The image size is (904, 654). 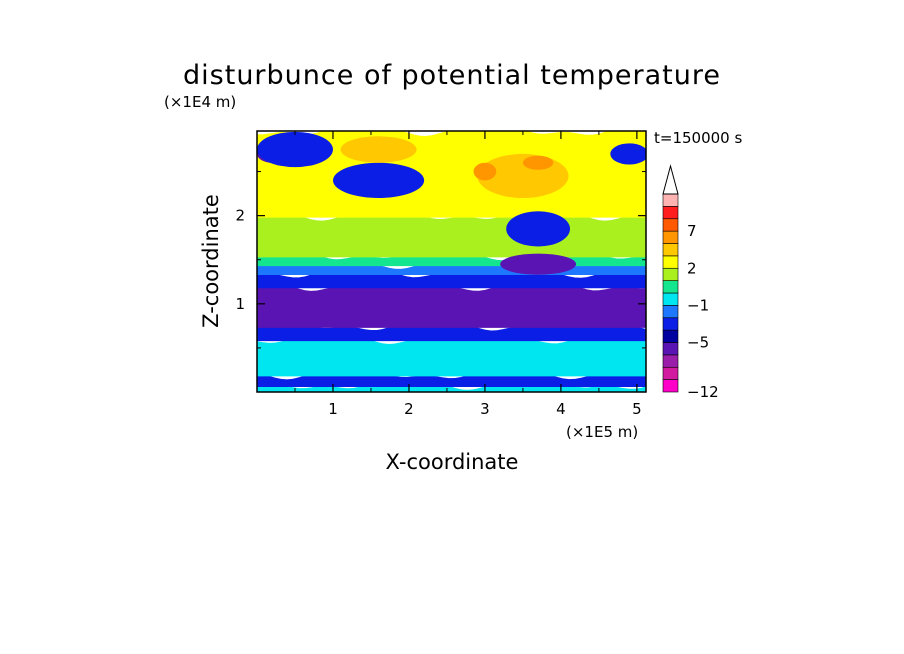 I want to click on colorbar-label: 7, so click(x=692, y=231).